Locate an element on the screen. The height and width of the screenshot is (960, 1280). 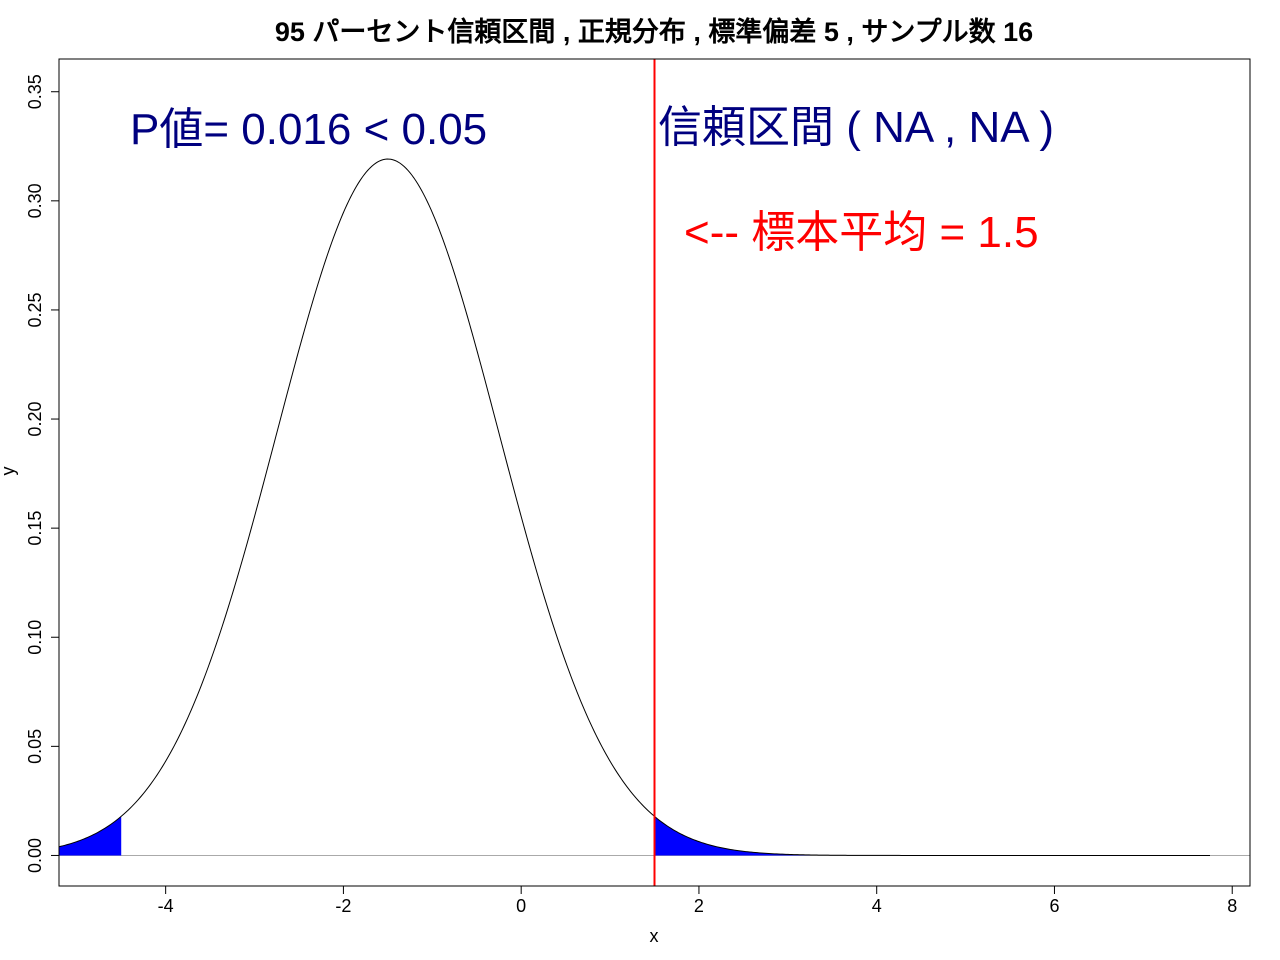
x-tick-label: 4 is located at coordinates (877, 906).